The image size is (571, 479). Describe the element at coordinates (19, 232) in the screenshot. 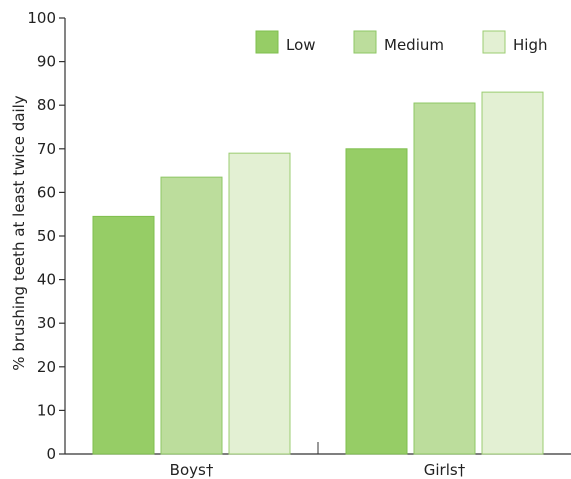

I see `y-axis-title: % brushing teeth at least twice daily` at that location.